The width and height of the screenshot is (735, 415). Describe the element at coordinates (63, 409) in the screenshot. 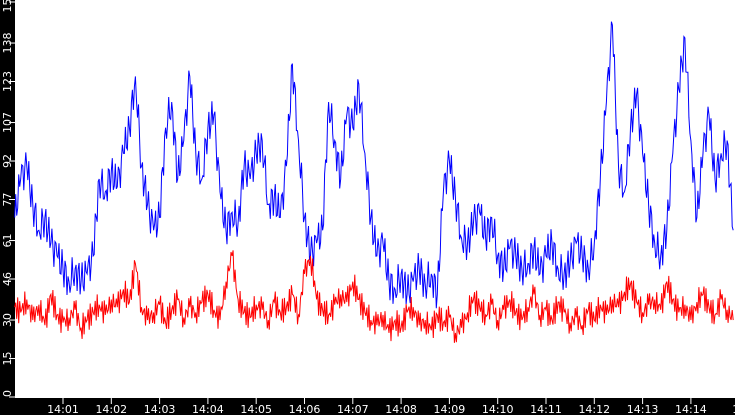

I see `x-tick-label: 14:01` at that location.